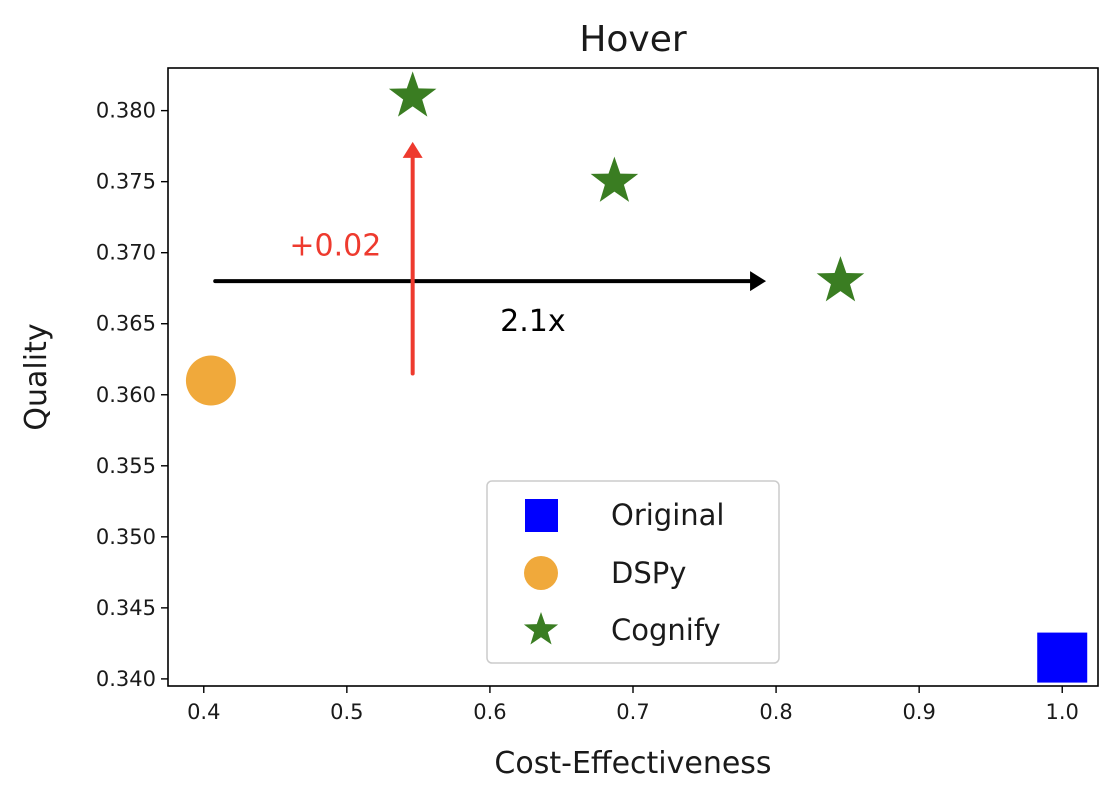 This screenshot has height=800, width=1116. What do you see at coordinates (918, 712) in the screenshot?
I see `x-tick-label: 0.9` at bounding box center [918, 712].